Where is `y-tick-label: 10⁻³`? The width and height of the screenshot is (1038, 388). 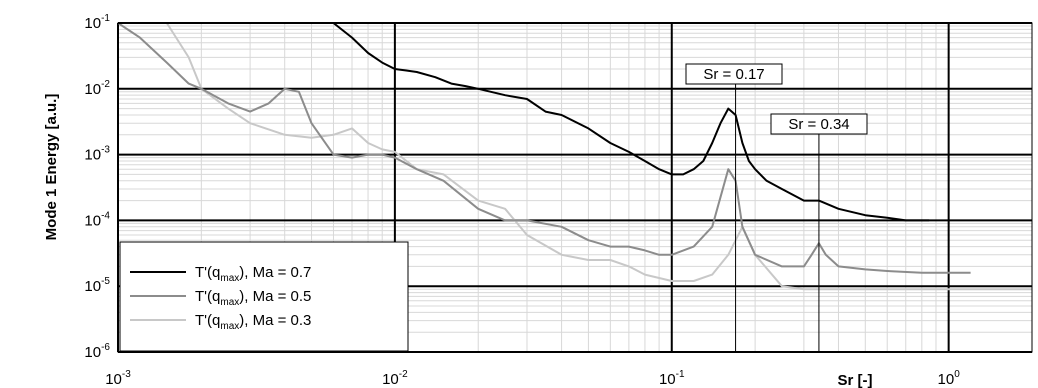
y-tick-label: 10⁻³ is located at coordinates (97, 154).